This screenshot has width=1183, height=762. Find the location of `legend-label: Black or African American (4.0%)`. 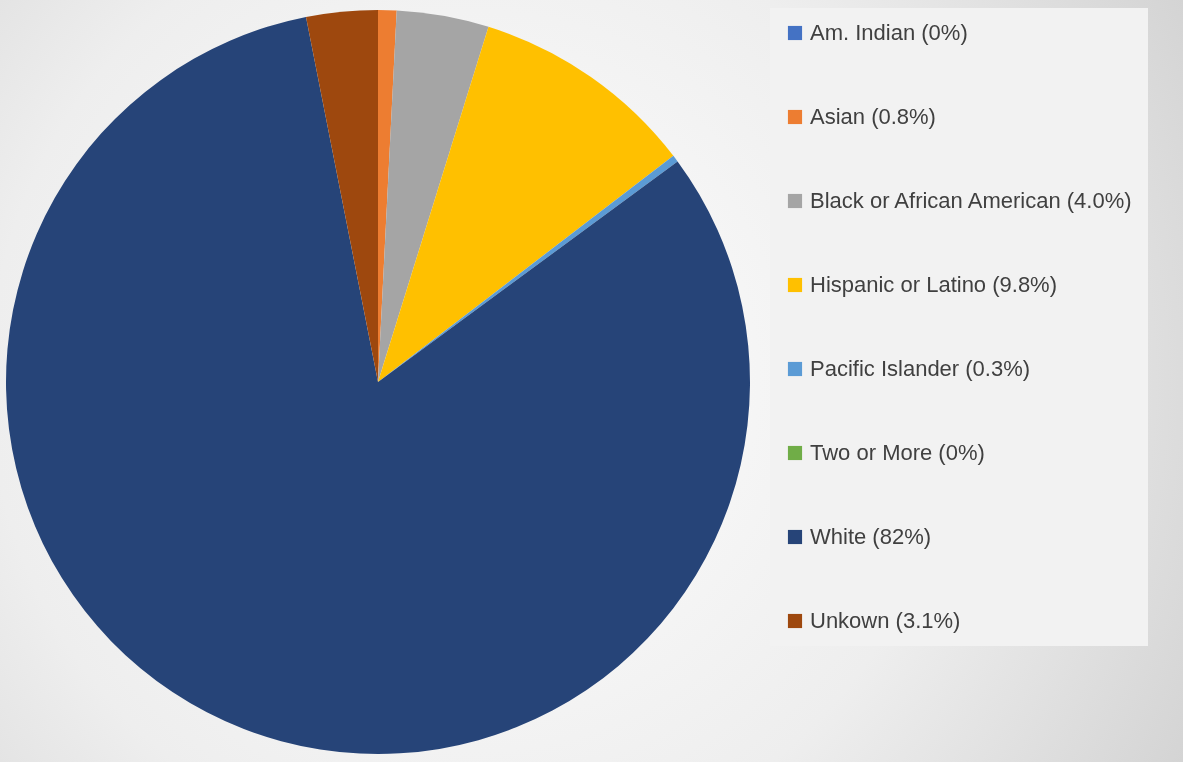

legend-label: Black or African American (4.0%) is located at coordinates (971, 200).